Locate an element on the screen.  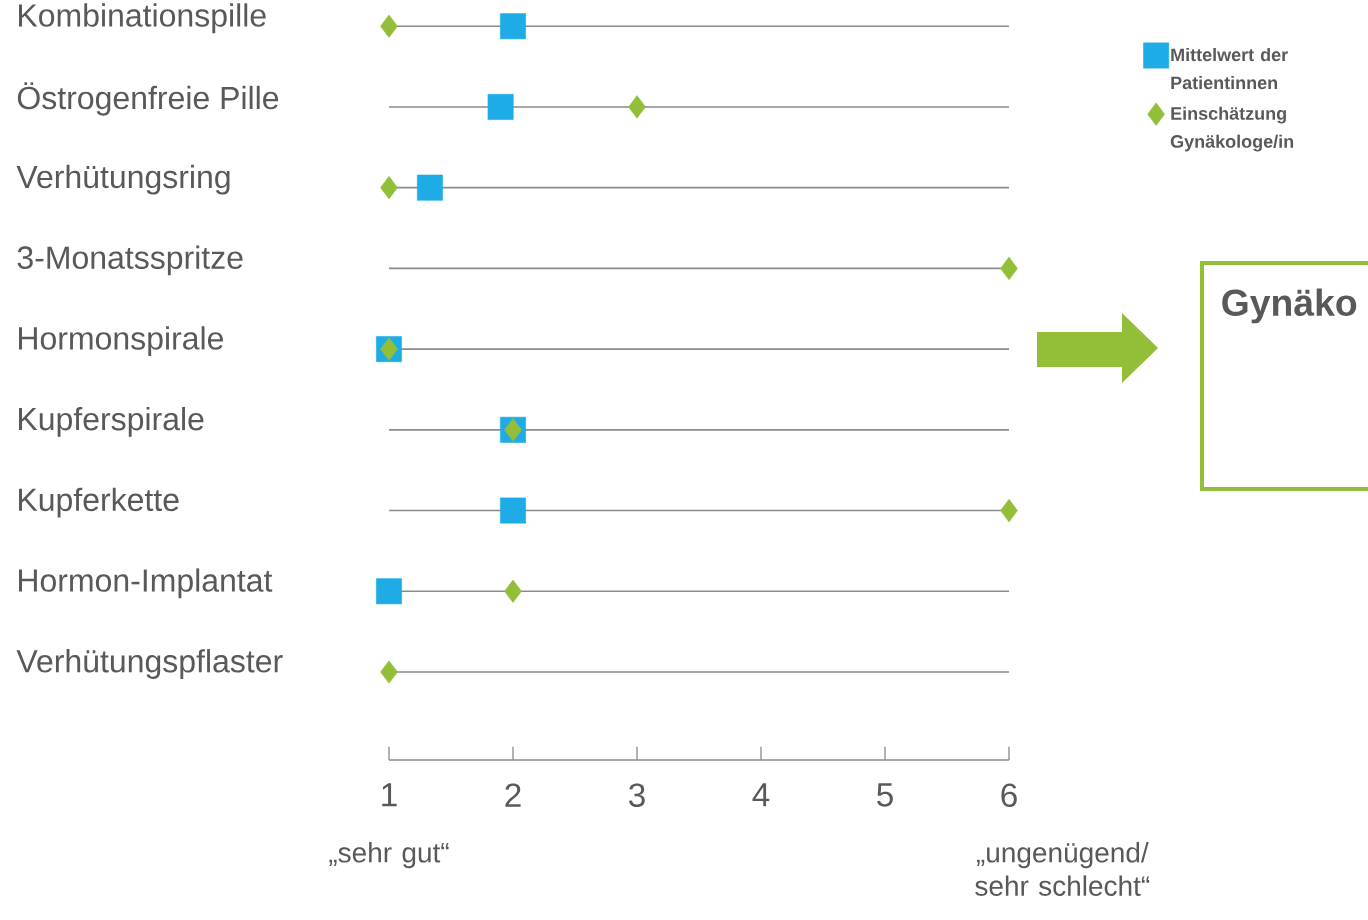
legend-label: Einschätzung Gynäkologe/in is located at coordinates (1232, 129).